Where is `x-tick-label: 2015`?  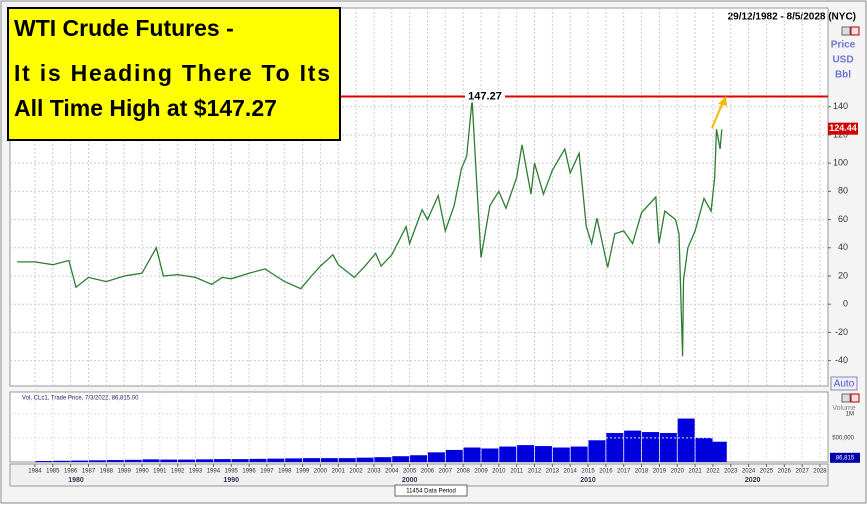
x-tick-label: 2015 is located at coordinates (588, 472).